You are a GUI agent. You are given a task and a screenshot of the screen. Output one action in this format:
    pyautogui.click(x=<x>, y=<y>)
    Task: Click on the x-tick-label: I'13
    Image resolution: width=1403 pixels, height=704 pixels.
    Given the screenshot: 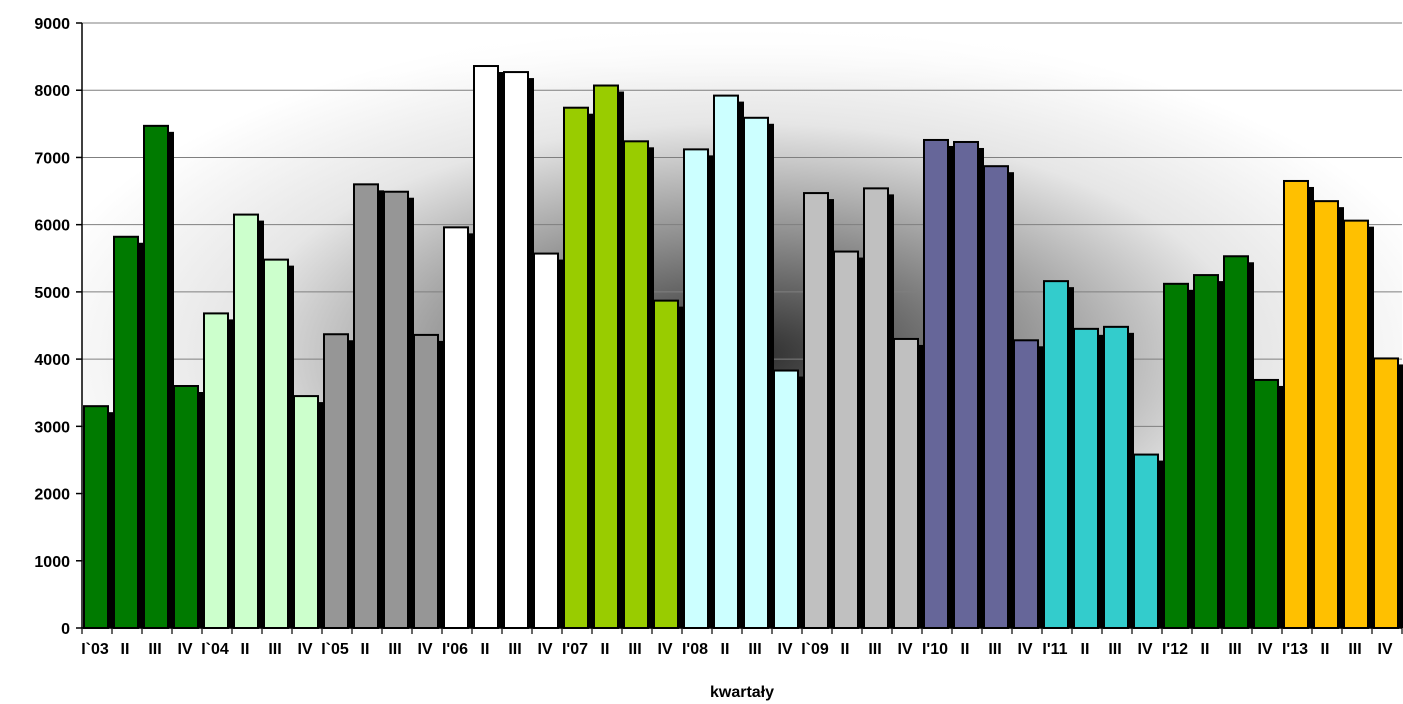 What is the action you would take?
    pyautogui.click(x=1295, y=649)
    